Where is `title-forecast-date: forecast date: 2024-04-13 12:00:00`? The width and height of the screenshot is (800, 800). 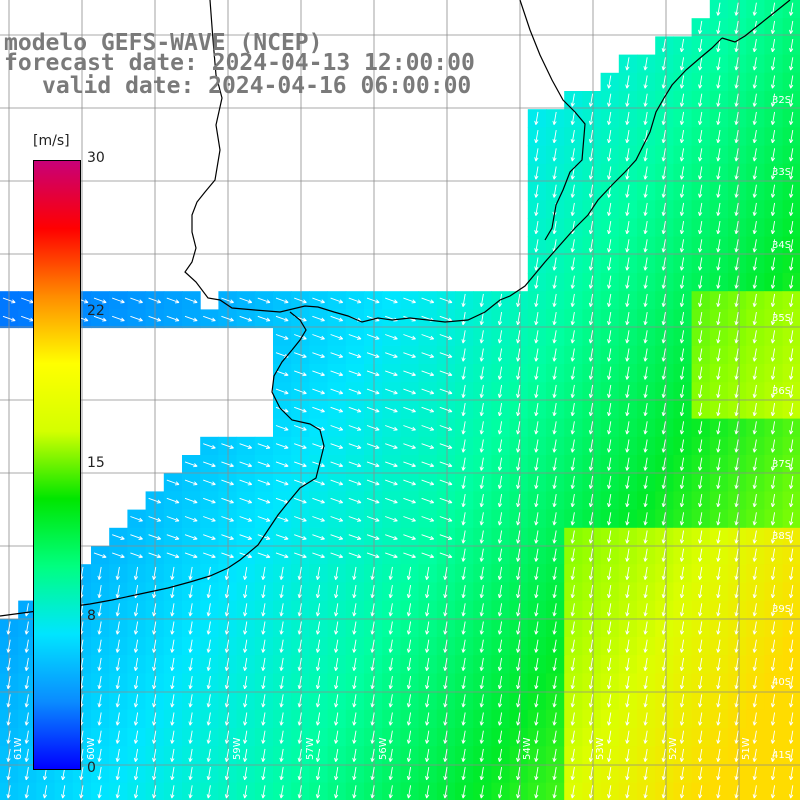
title-forecast-date: forecast date: 2024-04-13 12:00:00 is located at coordinates (239, 63).